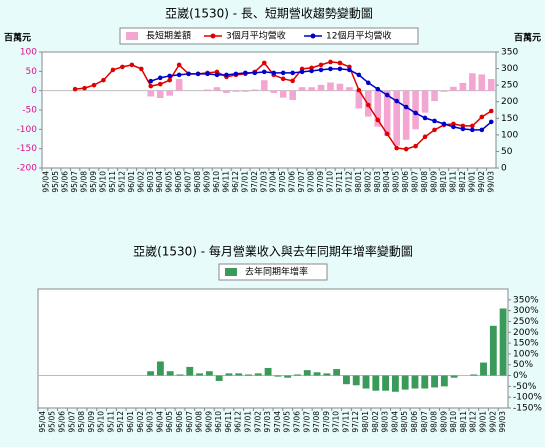  Describe the element at coordinates (231, 272) in the screenshot. I see `legend-swatch` at that location.